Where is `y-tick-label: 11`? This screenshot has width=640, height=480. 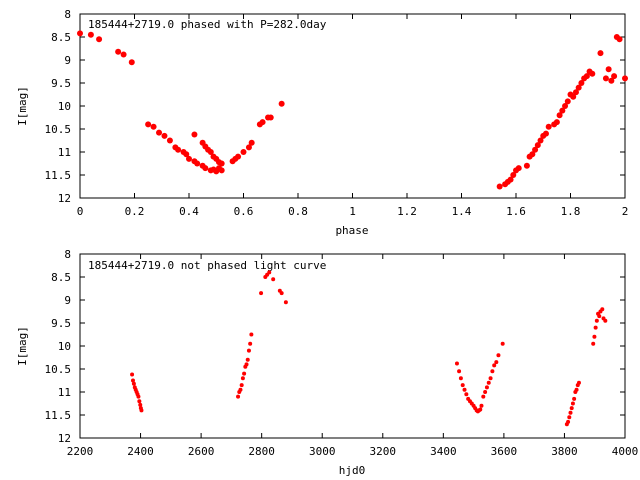 y-tick-label: 11 is located at coordinates (64, 392).